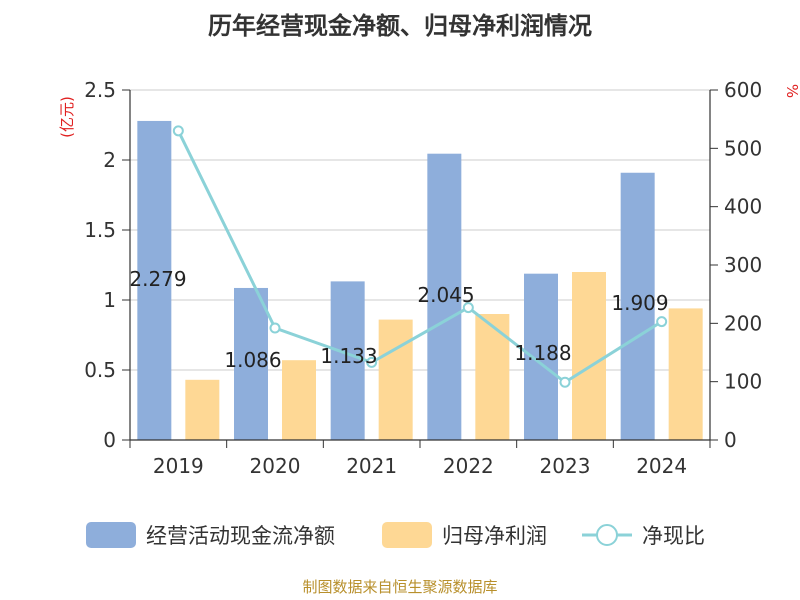 This screenshot has height=600, width=800. I want to click on data-label: 1.188, so click(542, 353).